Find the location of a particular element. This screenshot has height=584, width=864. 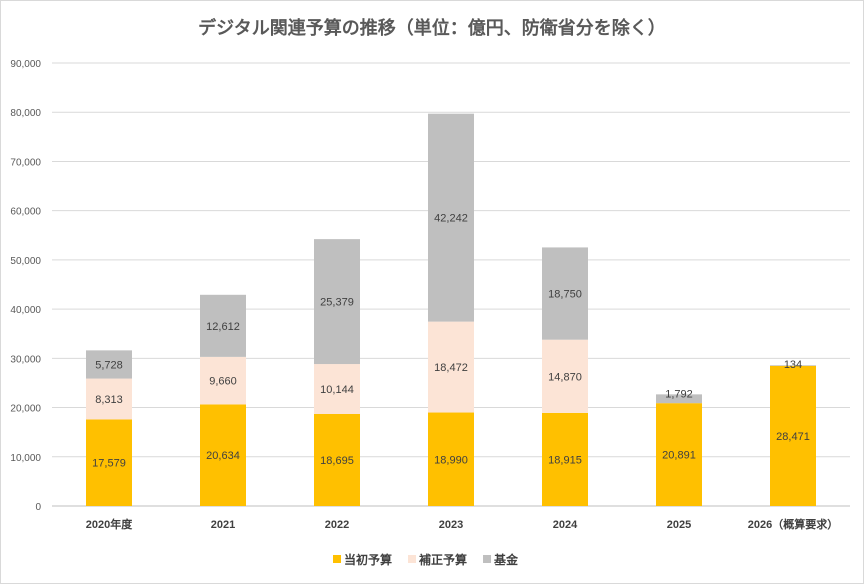

data-label: 9,660 is located at coordinates (223, 382).